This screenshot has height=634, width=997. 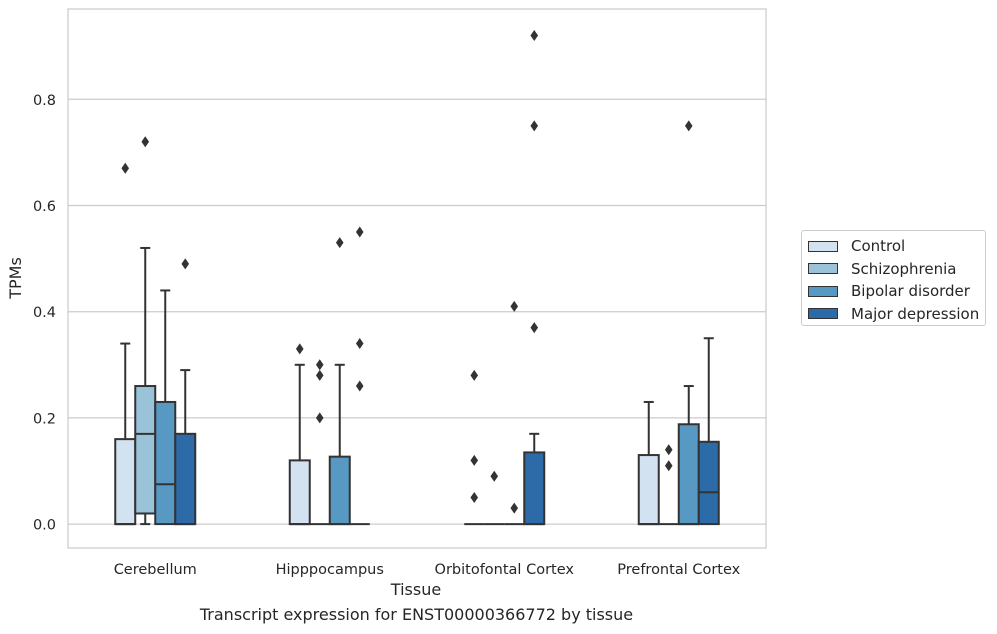 I want to click on legend-item-schizophrenia: Schizophrenia, so click(x=896, y=269).